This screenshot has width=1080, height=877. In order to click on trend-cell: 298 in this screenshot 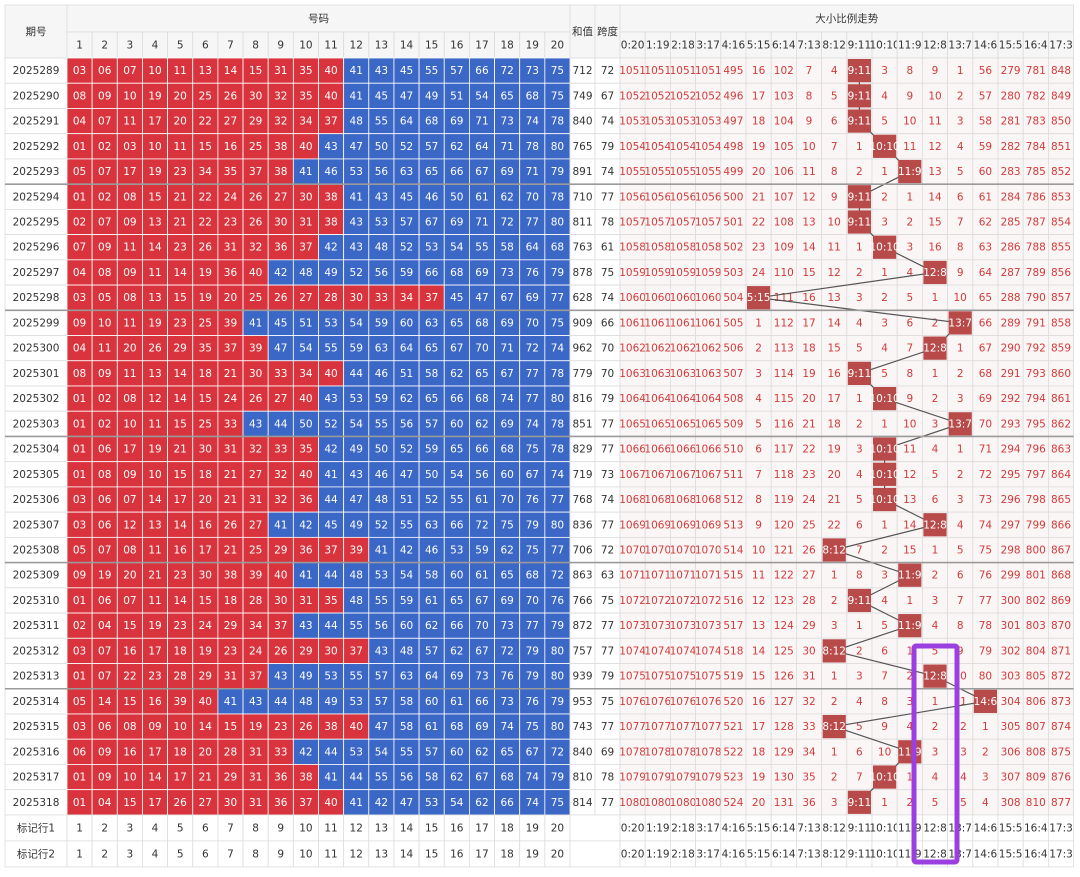, I will do `click(1011, 550)`.